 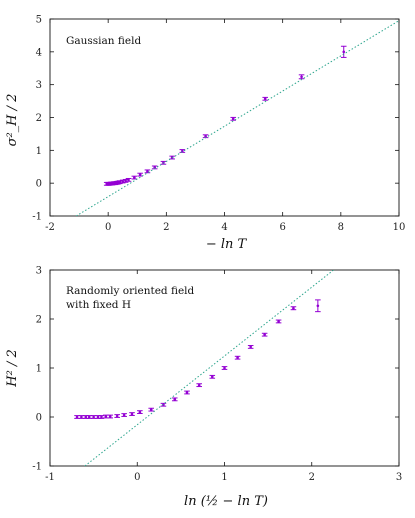 What do you see at coordinates (341, 227) in the screenshot?
I see `x-tick-label: 8` at bounding box center [341, 227].